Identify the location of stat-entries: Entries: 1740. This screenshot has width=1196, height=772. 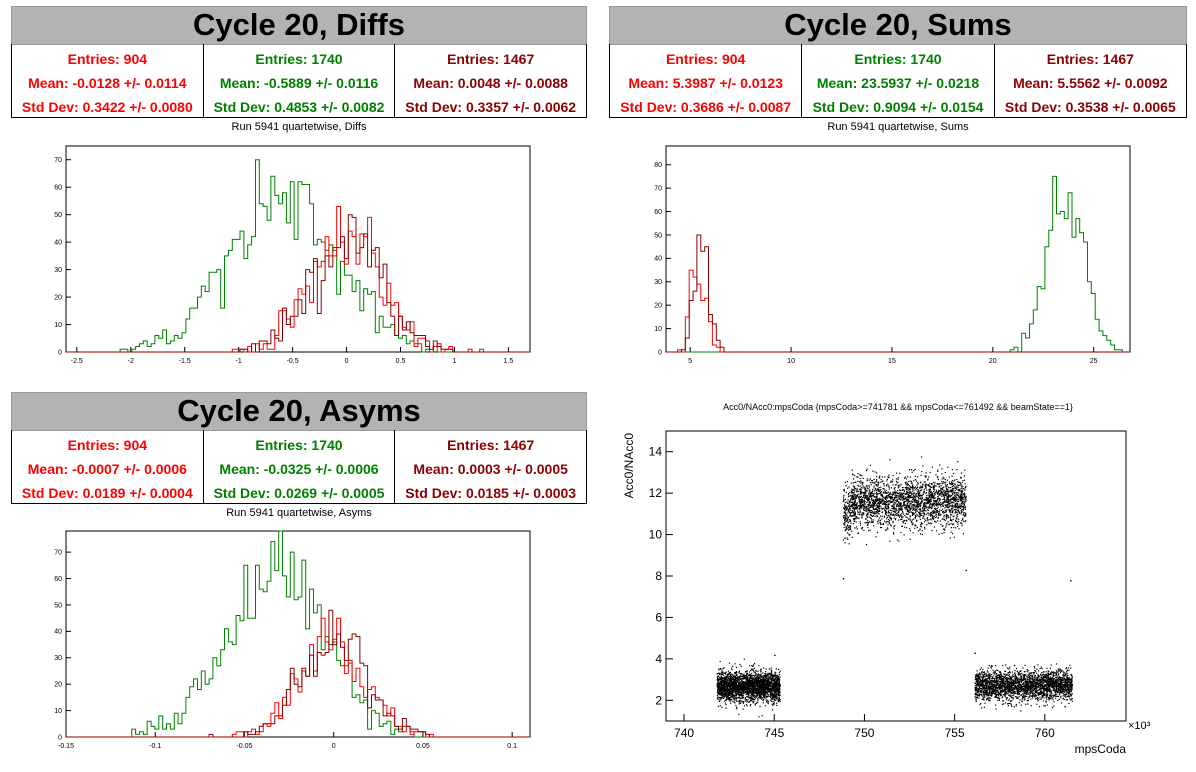
(299, 445).